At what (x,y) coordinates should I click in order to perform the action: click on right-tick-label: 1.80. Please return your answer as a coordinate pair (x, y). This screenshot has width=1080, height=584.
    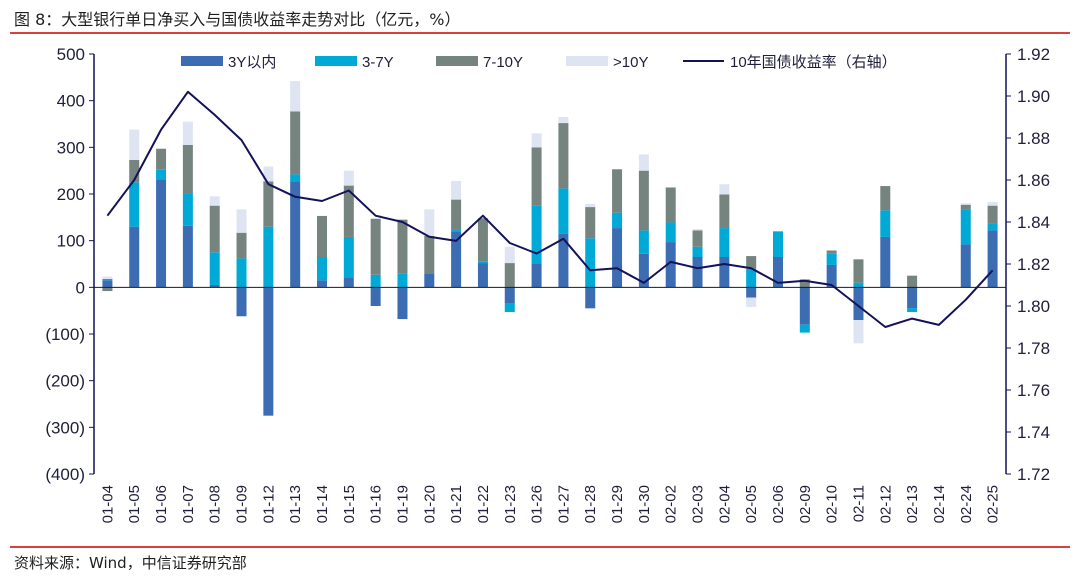
    Looking at the image, I should click on (1033, 306).